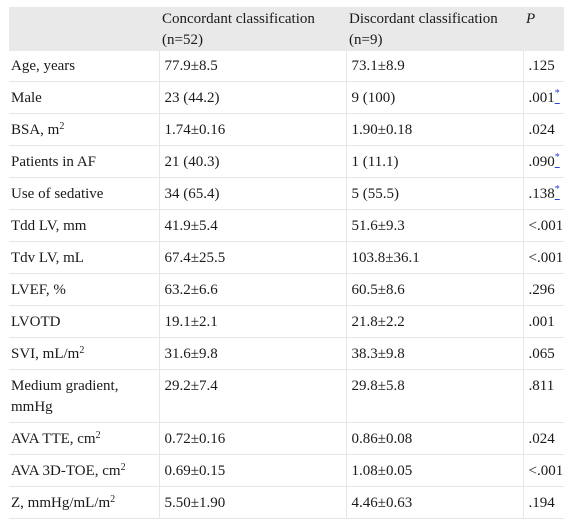 The width and height of the screenshot is (574, 519). I want to click on row-label: Medium gradient, mmHg, so click(84, 396).